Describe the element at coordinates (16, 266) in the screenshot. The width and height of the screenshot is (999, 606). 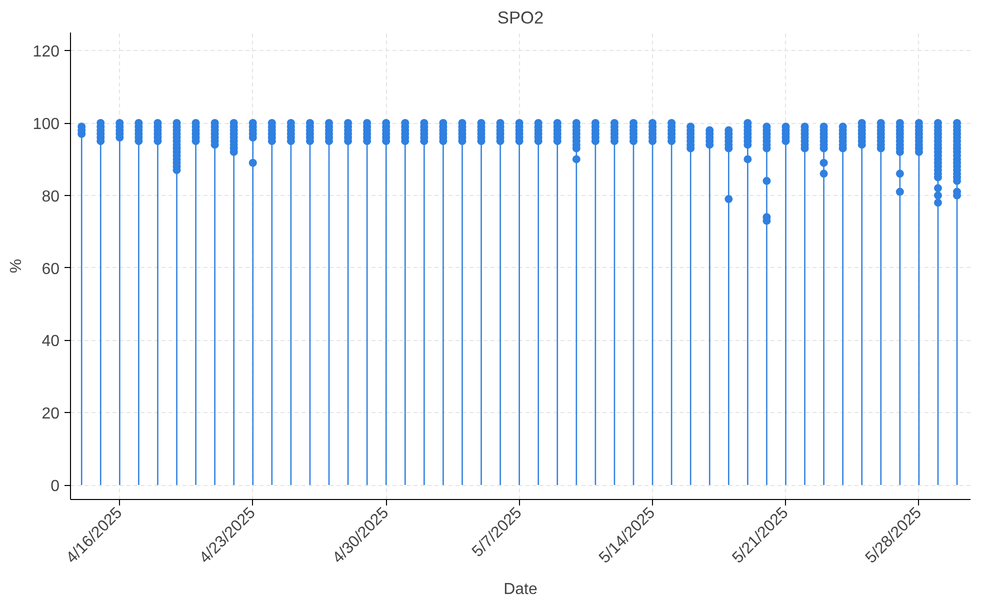
I see `y-axis-title: %` at that location.